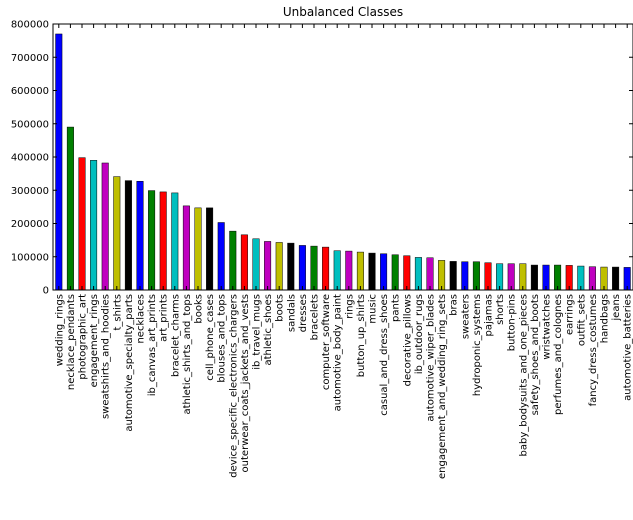  What do you see at coordinates (70, 208) in the screenshot?
I see `bar-necklace_pendants` at bounding box center [70, 208].